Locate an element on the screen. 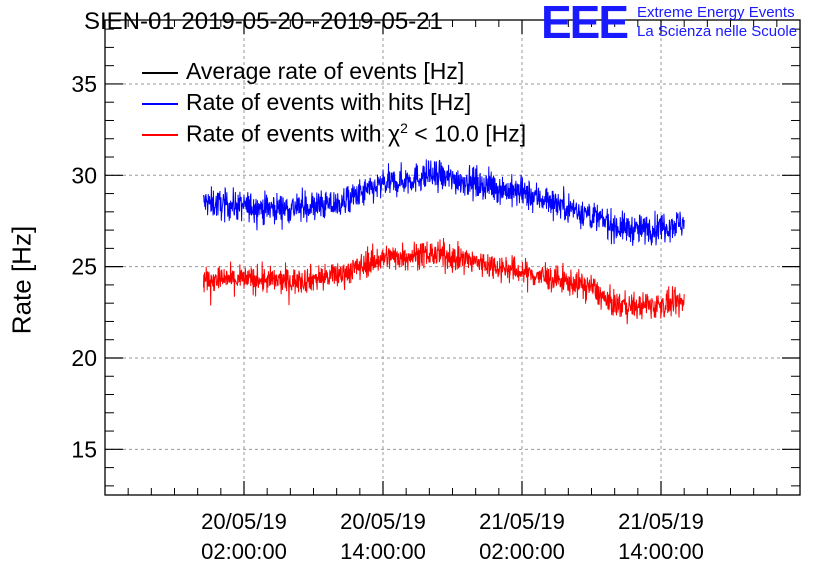 This screenshot has height=572, width=836. legend-chi2-suffix: < 10.0 [Hz] is located at coordinates (467, 133).